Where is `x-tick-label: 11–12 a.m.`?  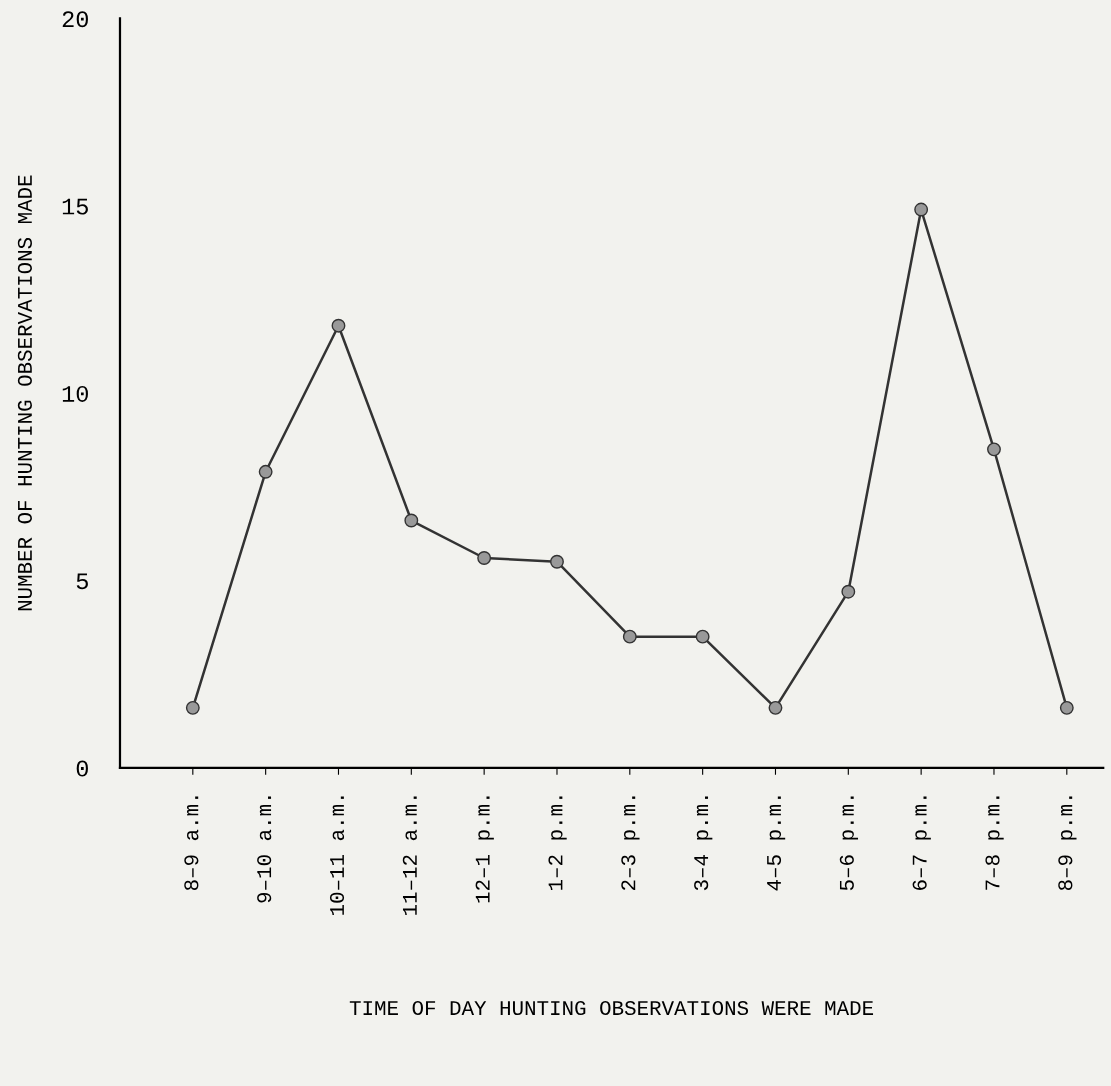
x-tick-label: 11–12 a.m. is located at coordinates (409, 855).